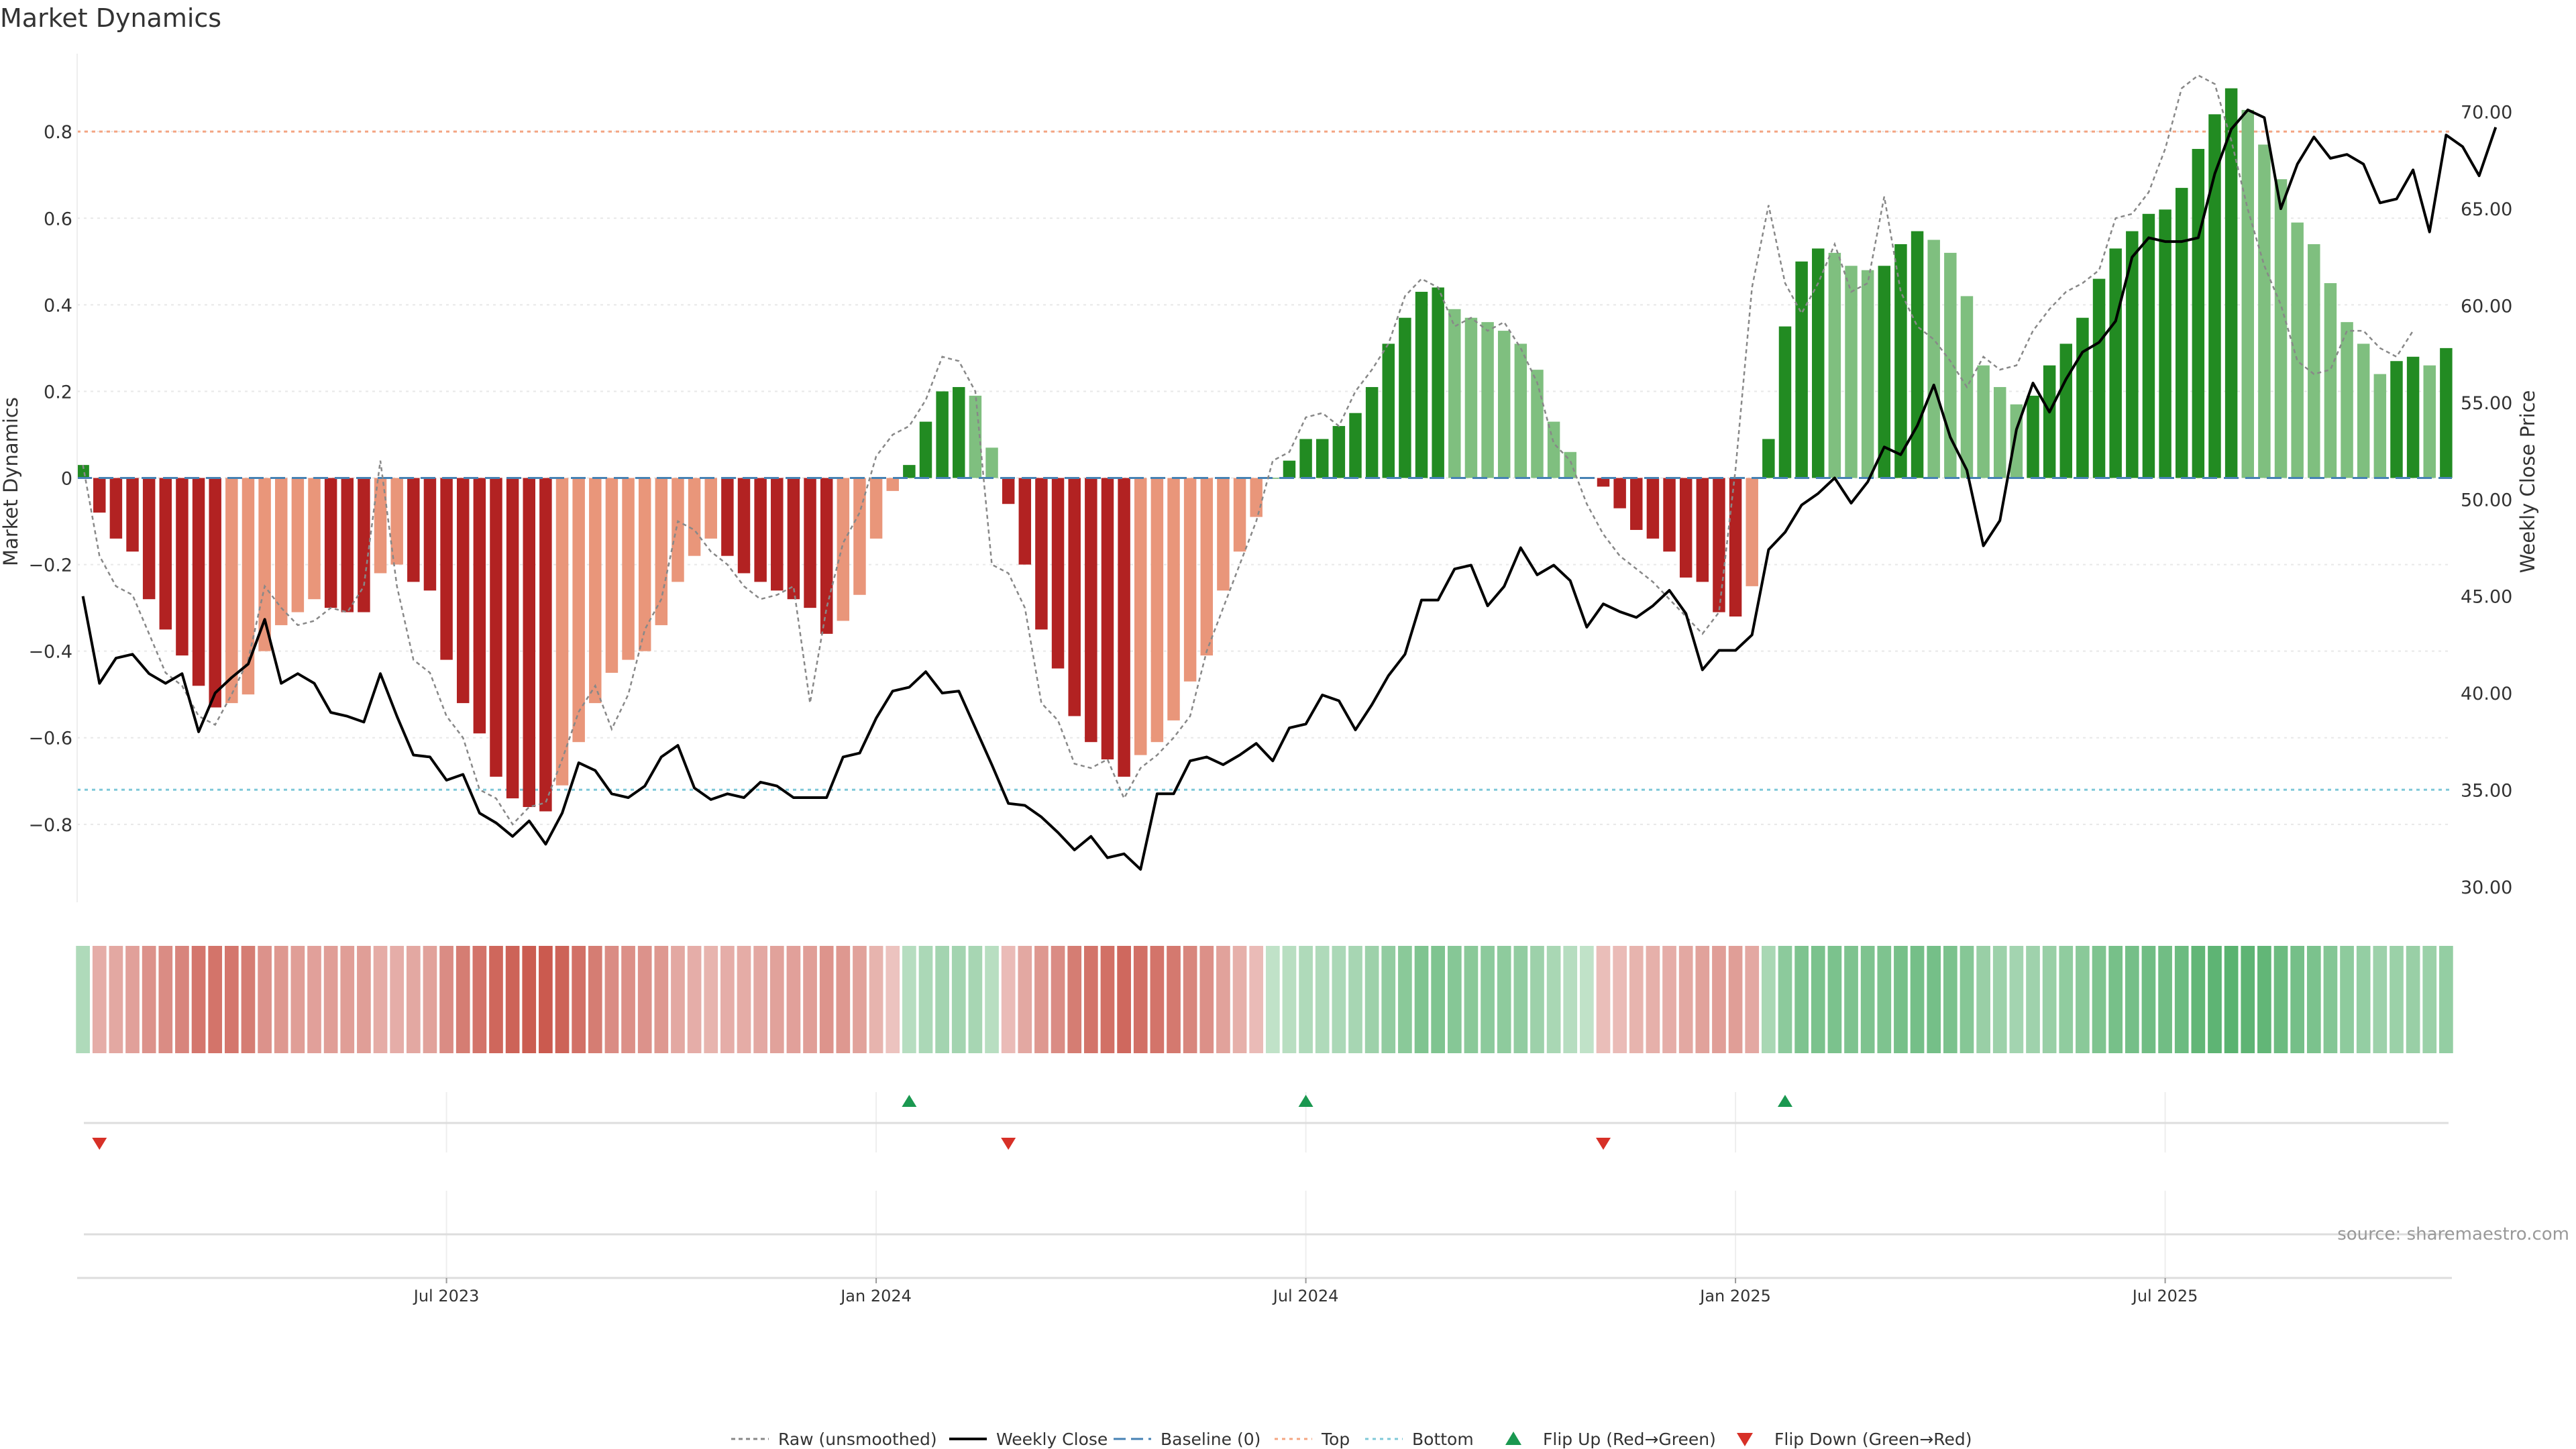 The image size is (2576, 1449). What do you see at coordinates (446, 1296) in the screenshot?
I see `x-tick-label: Jul 2023` at bounding box center [446, 1296].